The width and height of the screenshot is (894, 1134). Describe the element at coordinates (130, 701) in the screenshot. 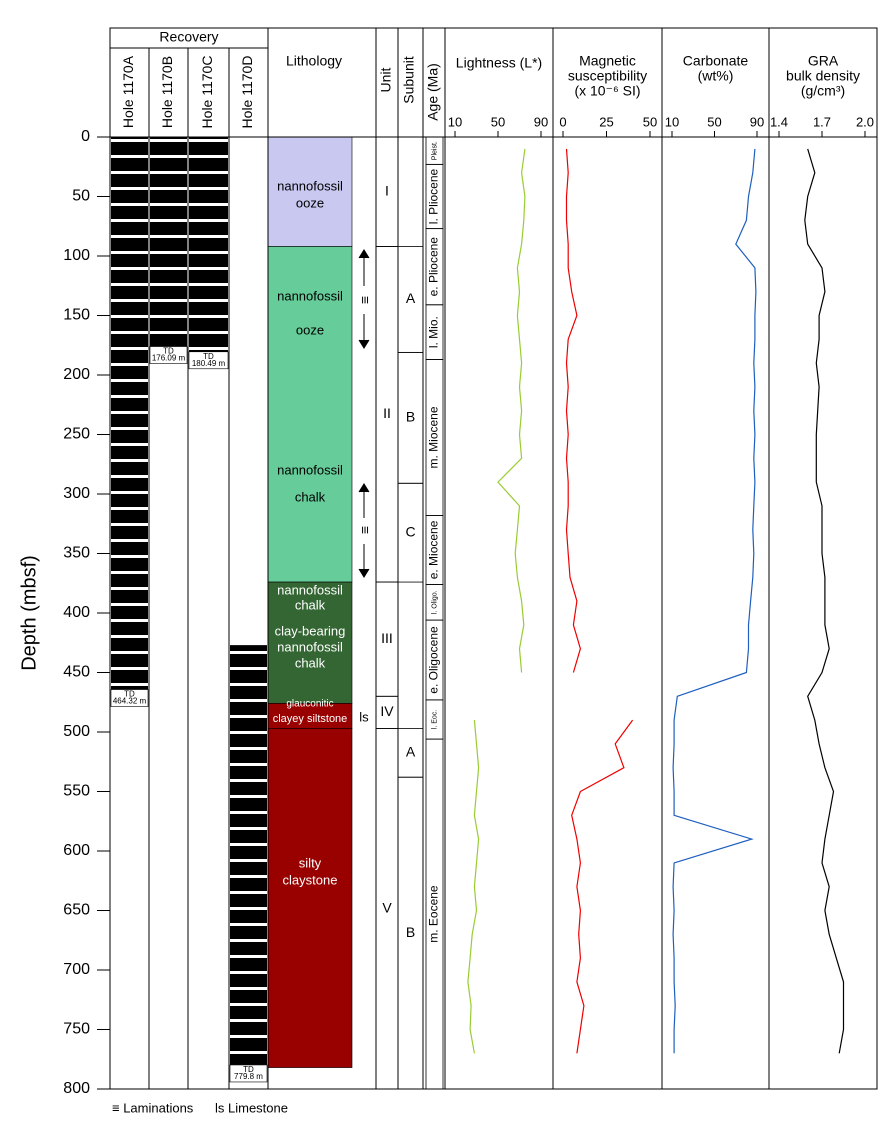

I see `td-depth: 464.32 m` at that location.